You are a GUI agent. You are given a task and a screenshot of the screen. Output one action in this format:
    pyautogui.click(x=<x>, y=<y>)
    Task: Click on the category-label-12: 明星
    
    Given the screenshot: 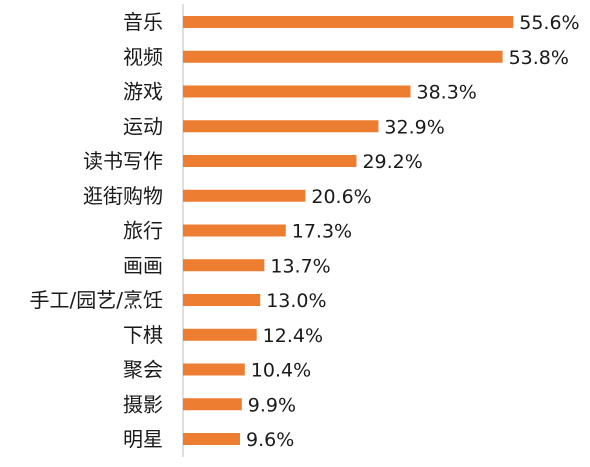 What is the action you would take?
    pyautogui.click(x=143, y=439)
    